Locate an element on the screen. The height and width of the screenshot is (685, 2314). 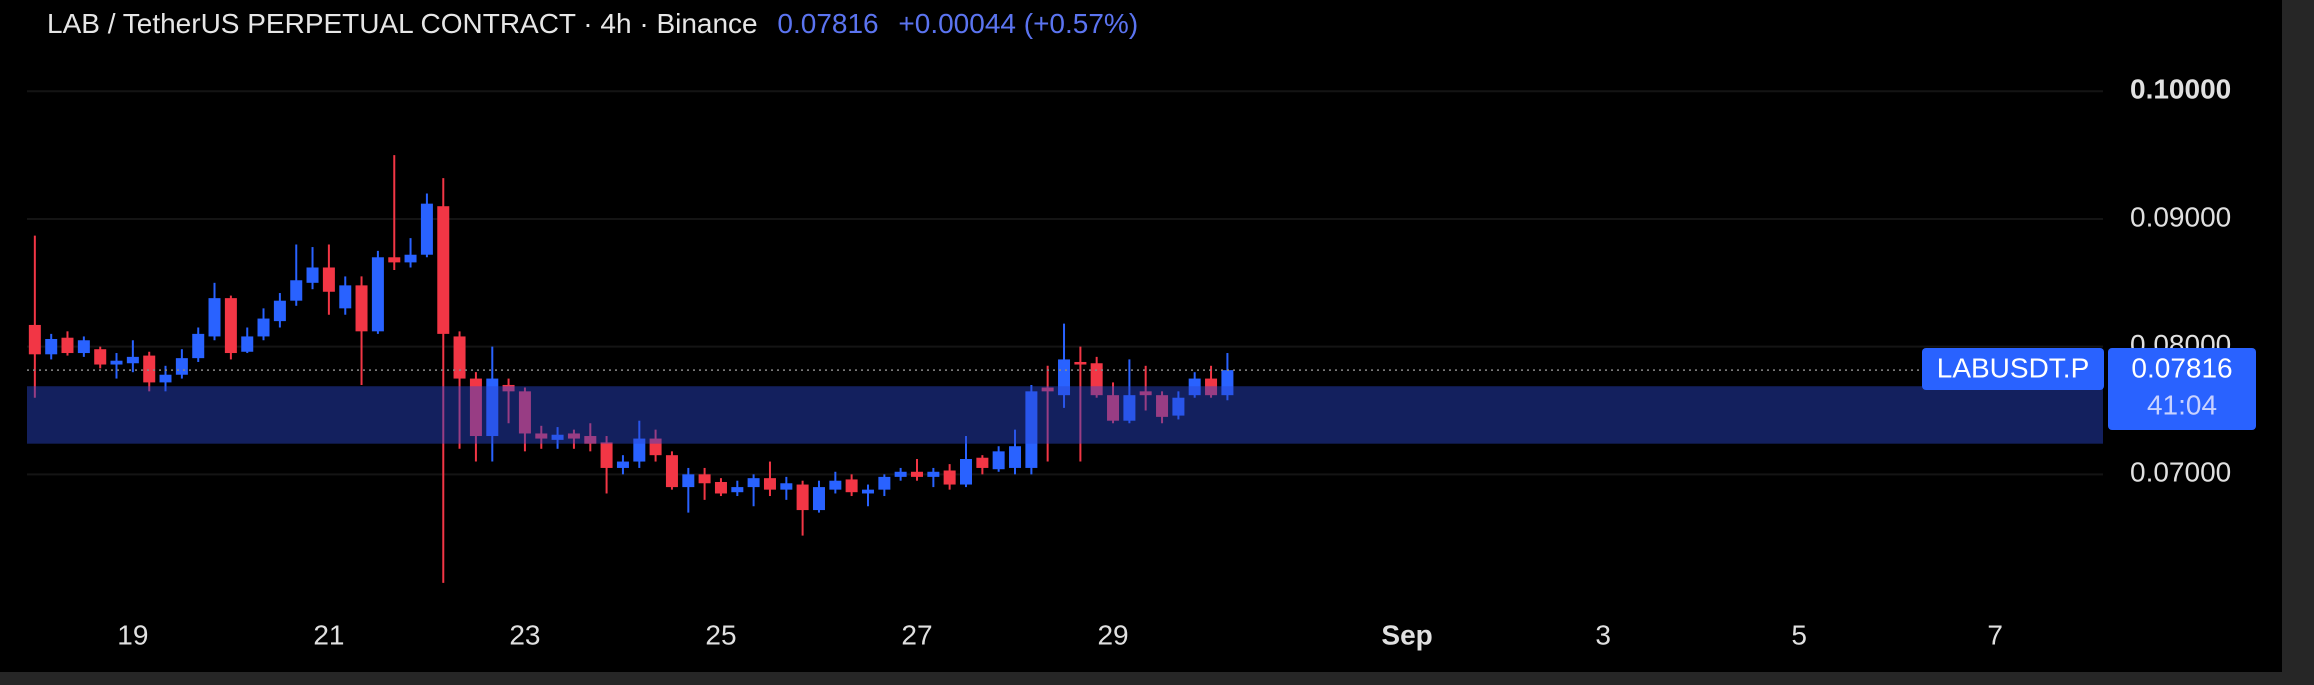
frame-right is located at coordinates (2298, 342).